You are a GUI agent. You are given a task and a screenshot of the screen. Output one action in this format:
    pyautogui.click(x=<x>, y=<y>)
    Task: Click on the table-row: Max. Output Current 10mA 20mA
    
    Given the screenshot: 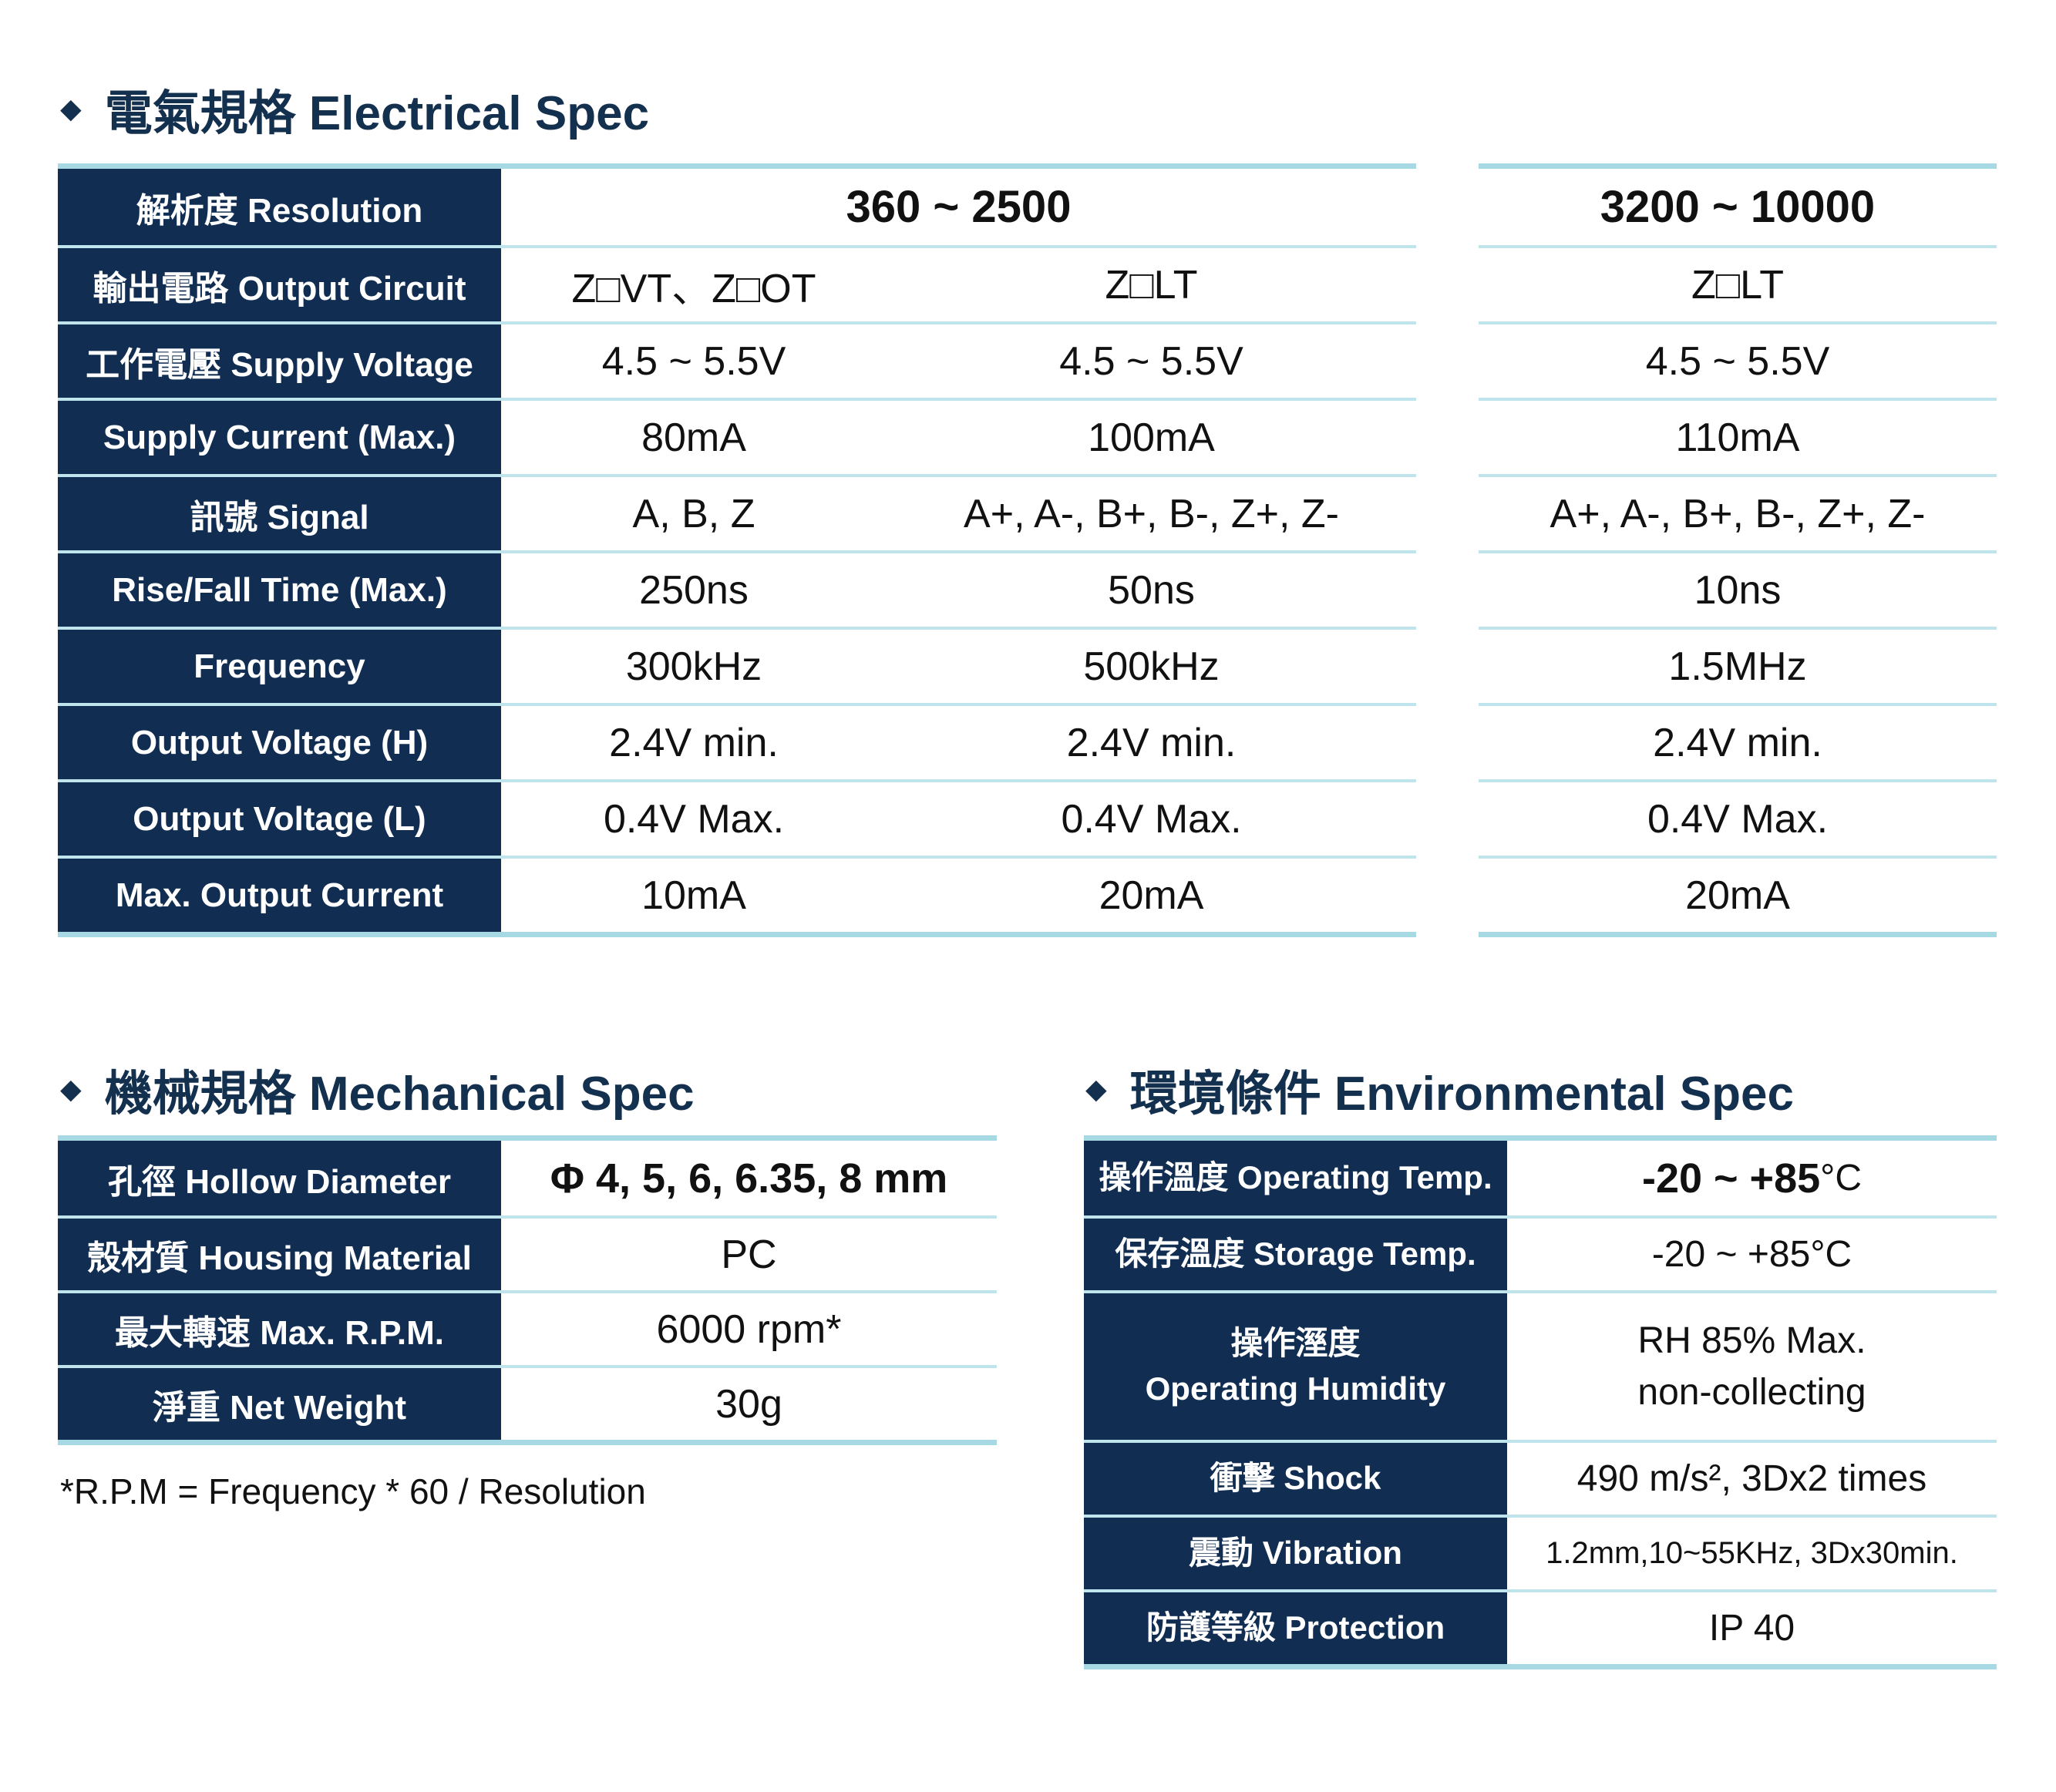 What is the action you would take?
    pyautogui.click(x=737, y=894)
    